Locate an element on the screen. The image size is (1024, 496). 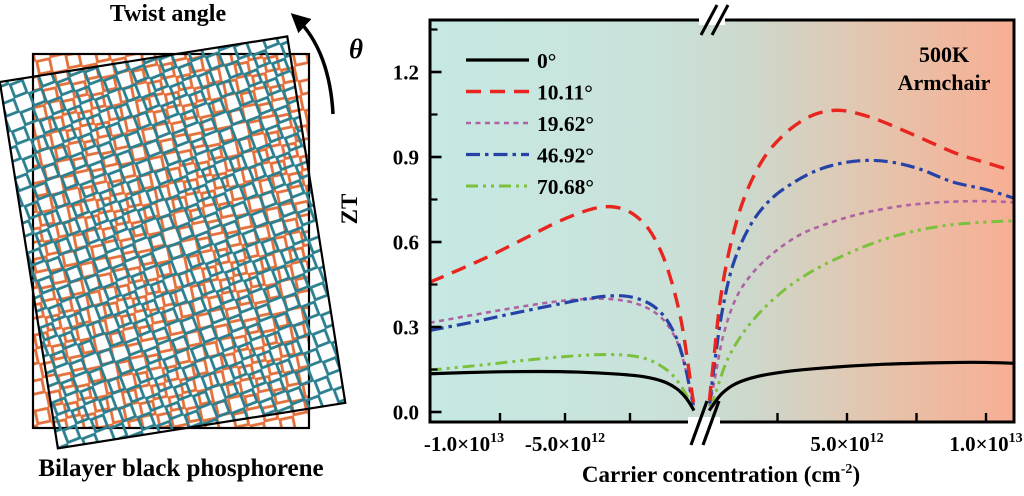
axis-break-top is located at coordinates (714, 20).